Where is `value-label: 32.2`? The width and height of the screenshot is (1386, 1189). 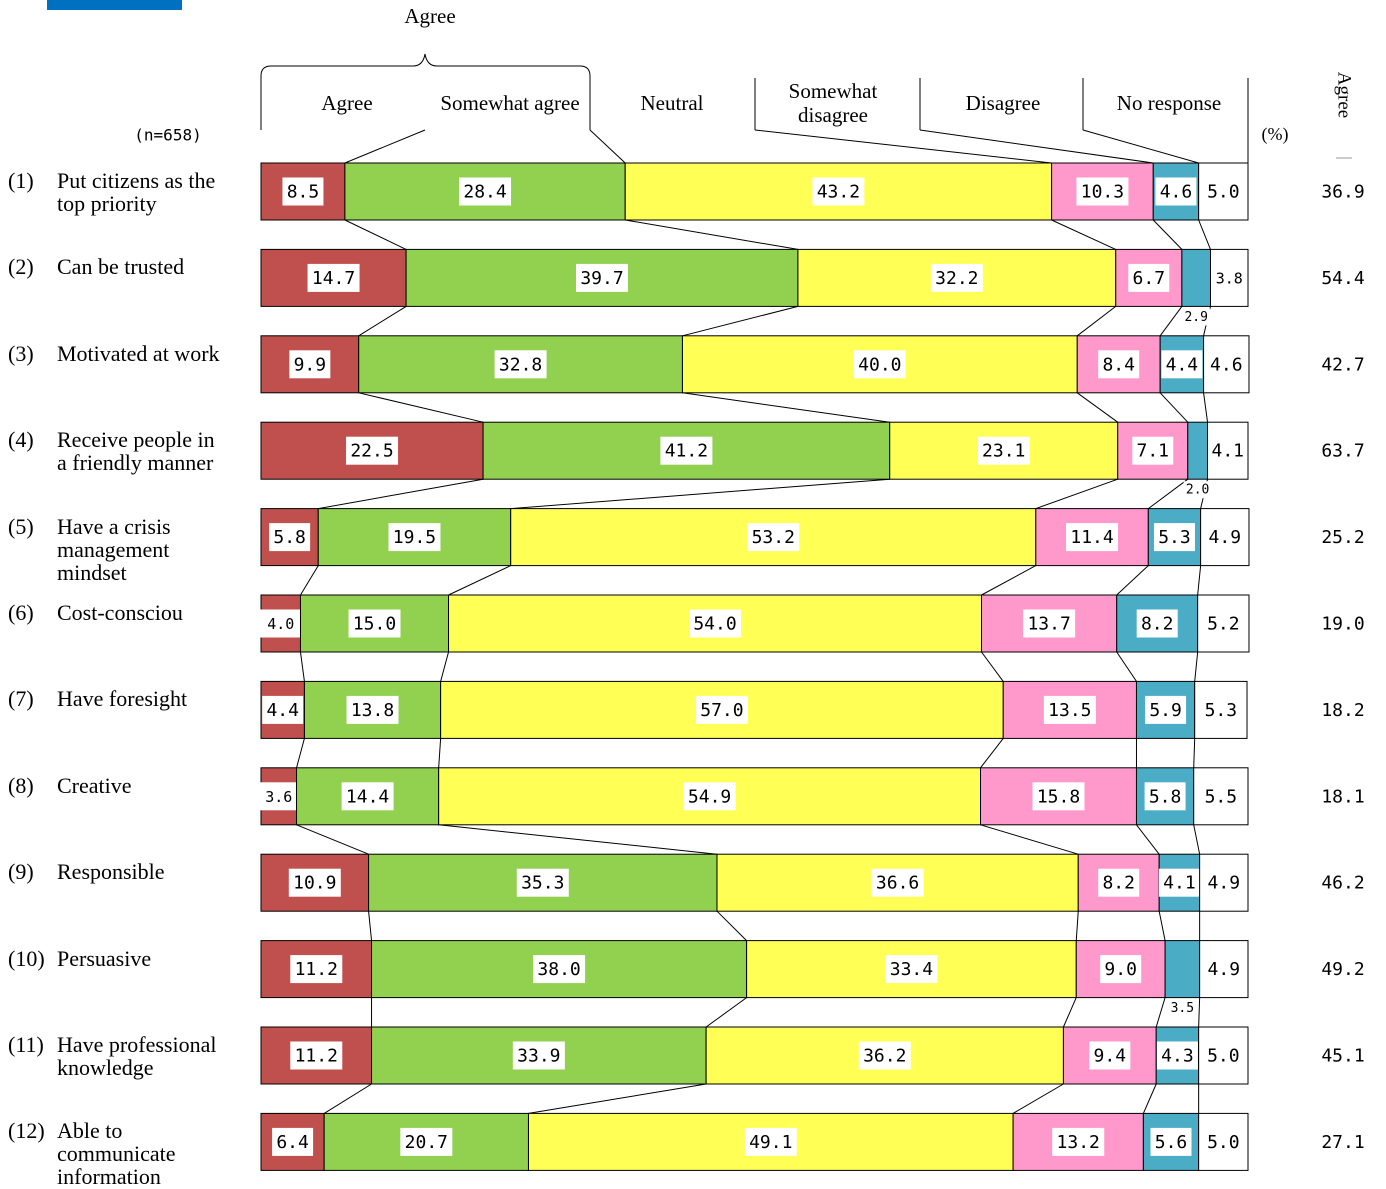 value-label: 32.2 is located at coordinates (956, 278).